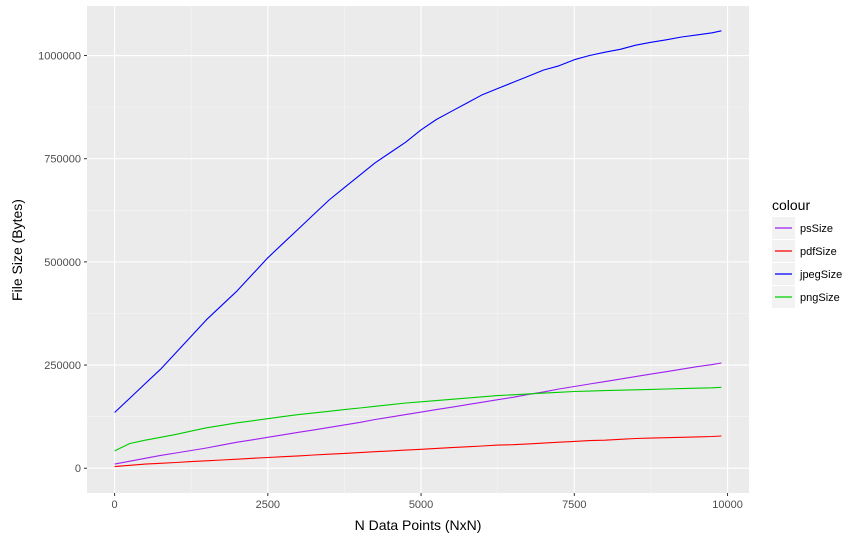  Describe the element at coordinates (17, 250) in the screenshot. I see `y-axis-title: File Size (Bytes)` at that location.